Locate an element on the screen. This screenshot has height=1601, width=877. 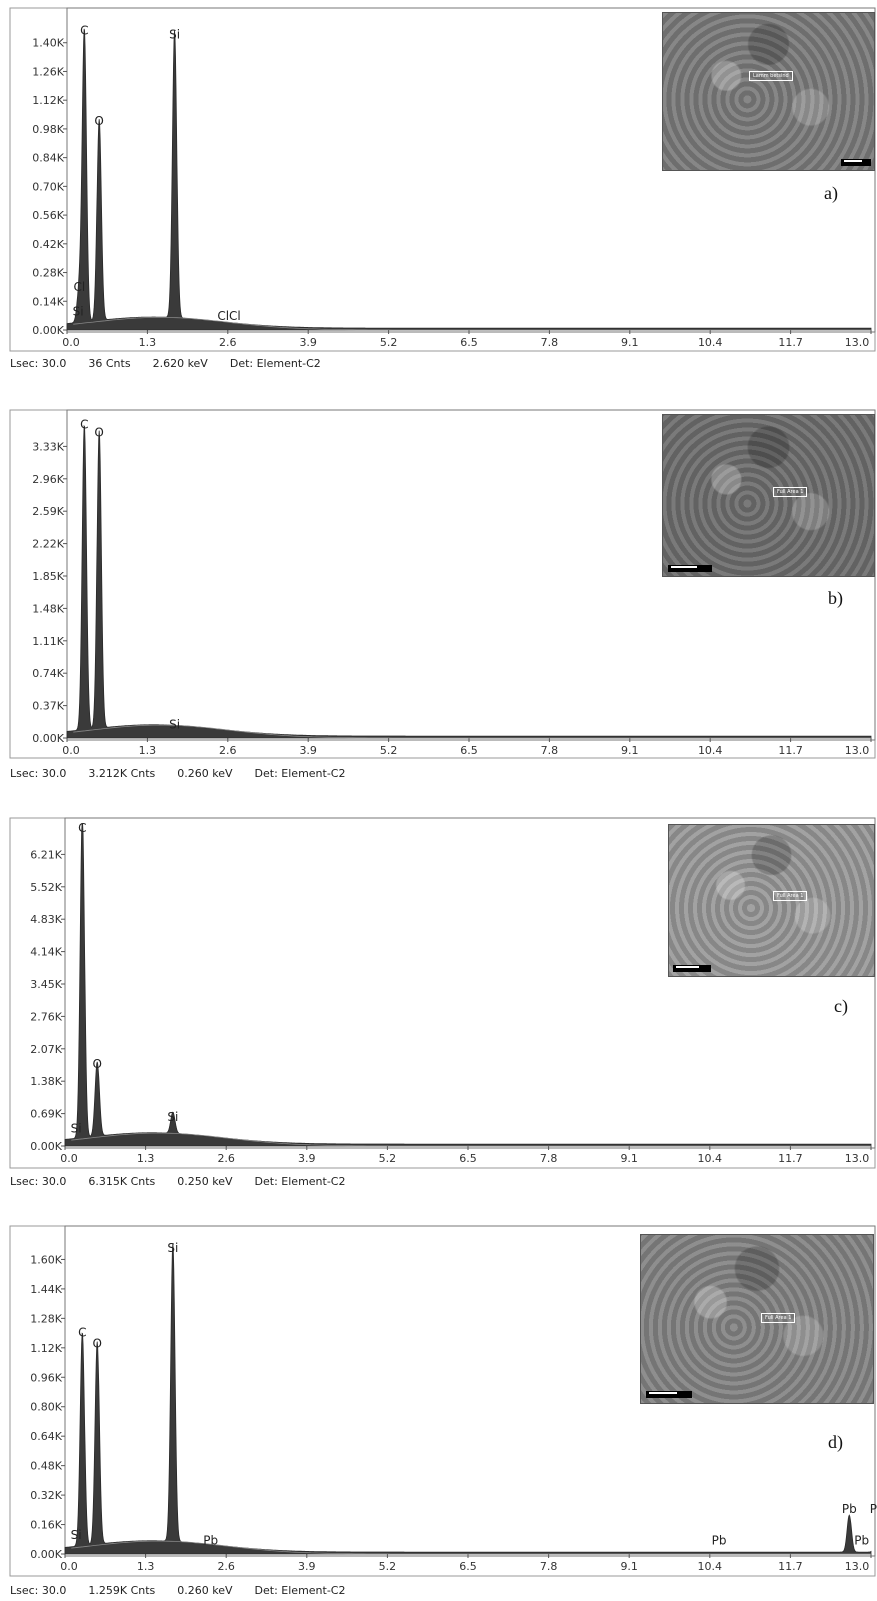
y-tick-label: 1.40K is located at coordinates (48, 43).